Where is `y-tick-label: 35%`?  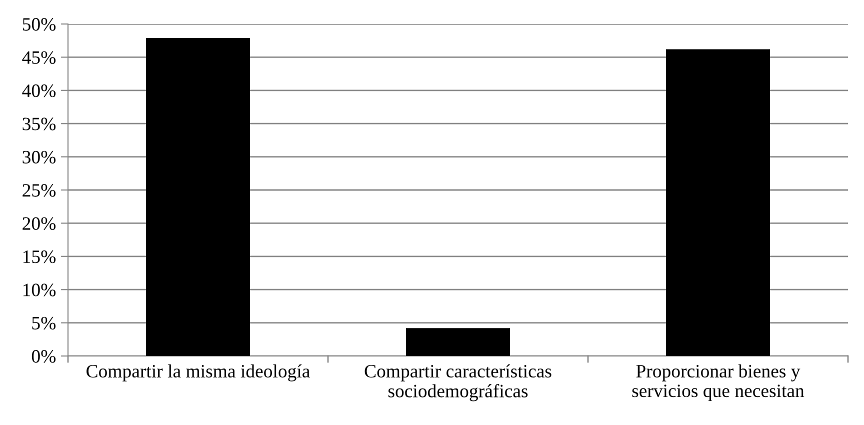 y-tick-label: 35% is located at coordinates (39, 124).